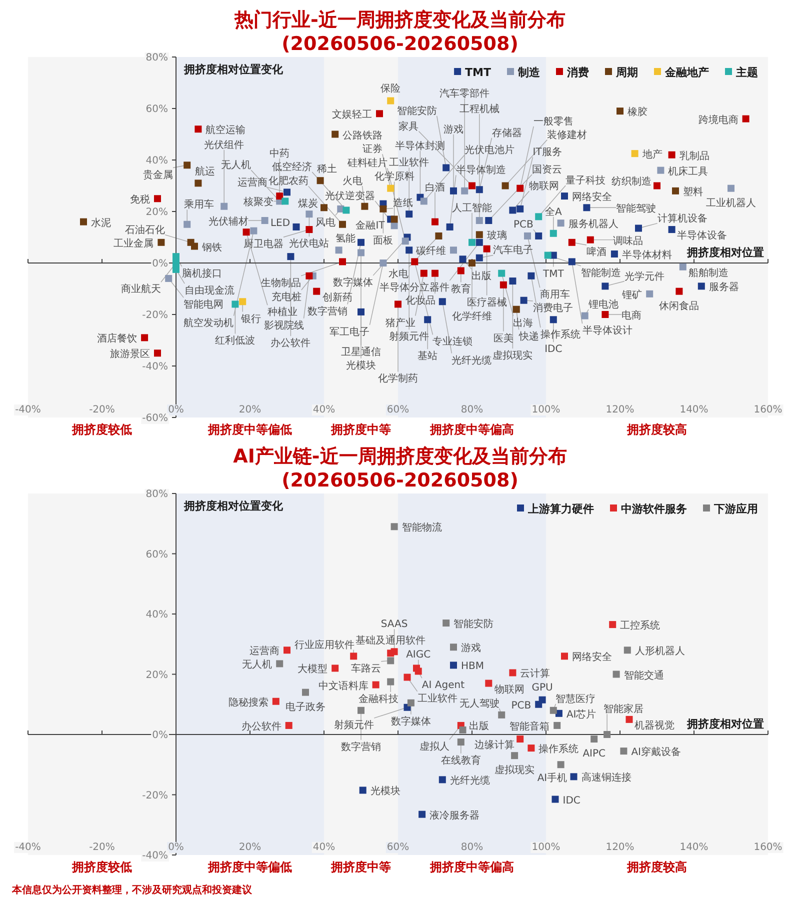  I want to click on point-label: 红利低波, so click(235, 341).